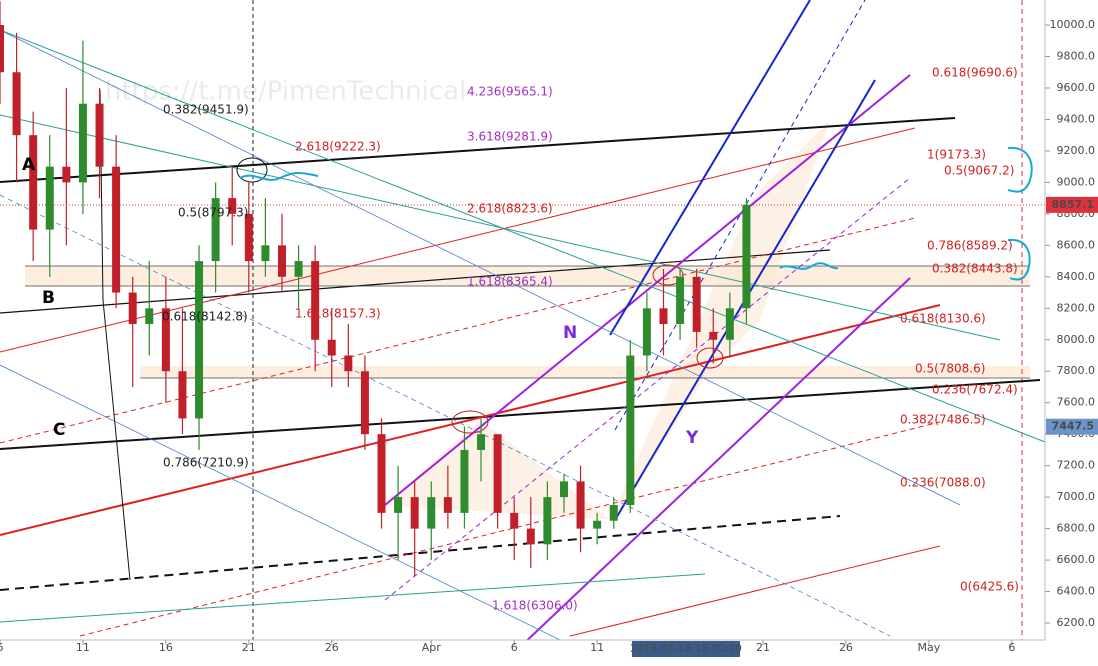  Describe the element at coordinates (29, 165) in the screenshot. I see `pattern-letter: A` at that location.